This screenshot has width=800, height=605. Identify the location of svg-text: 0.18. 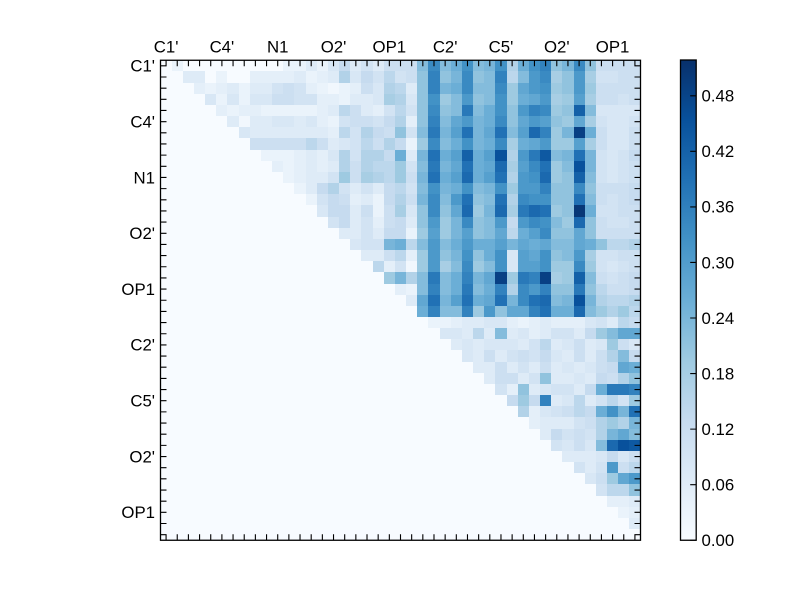
(718, 373).